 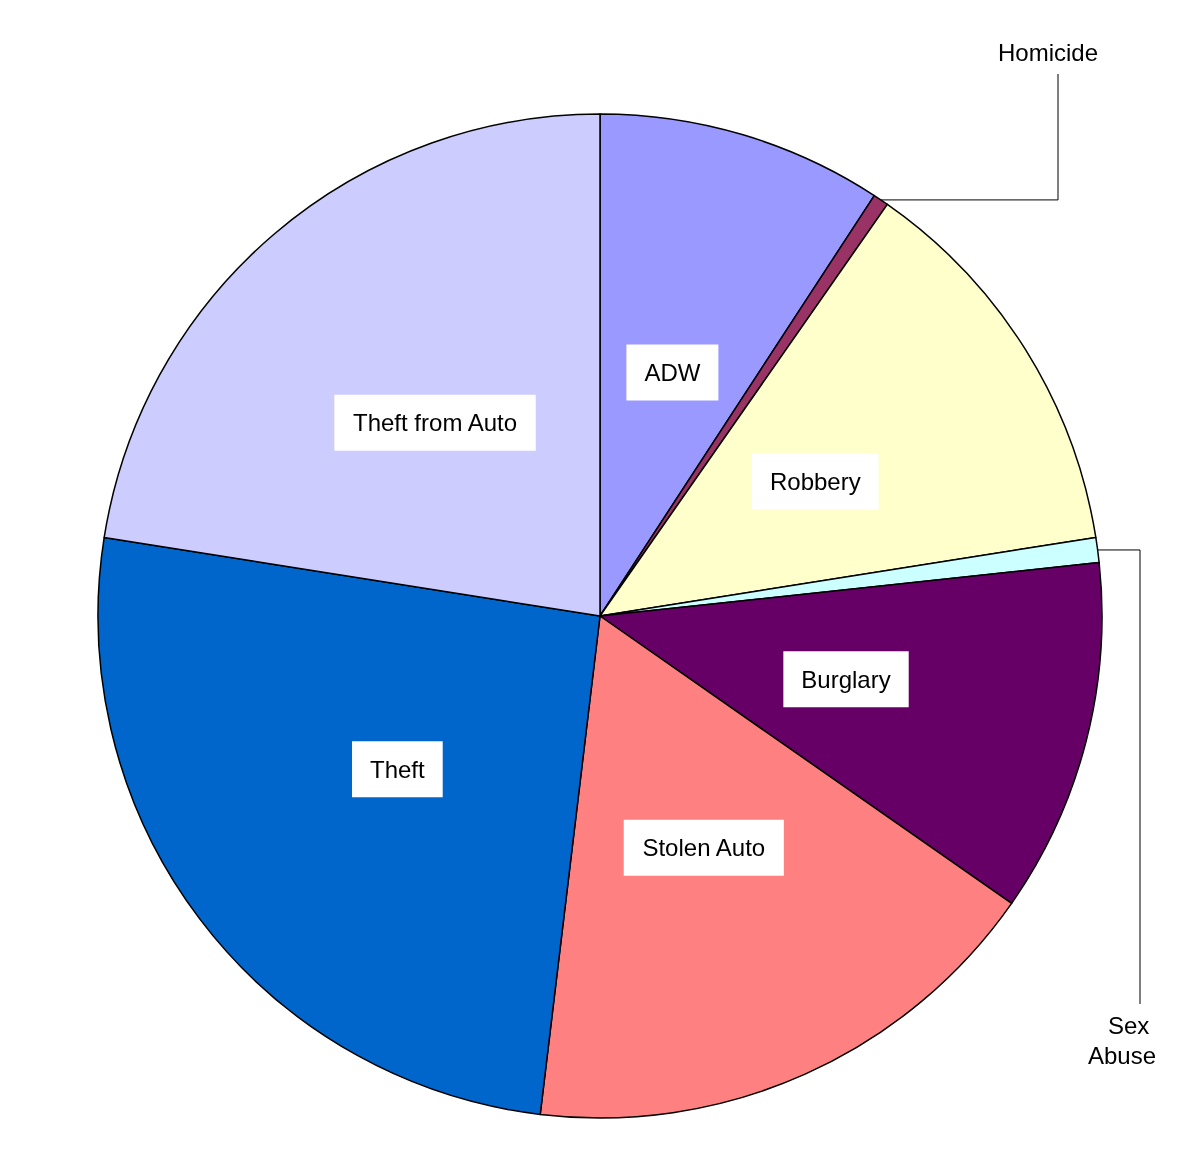 What do you see at coordinates (704, 848) in the screenshot?
I see `slice-label: Stolen Auto` at bounding box center [704, 848].